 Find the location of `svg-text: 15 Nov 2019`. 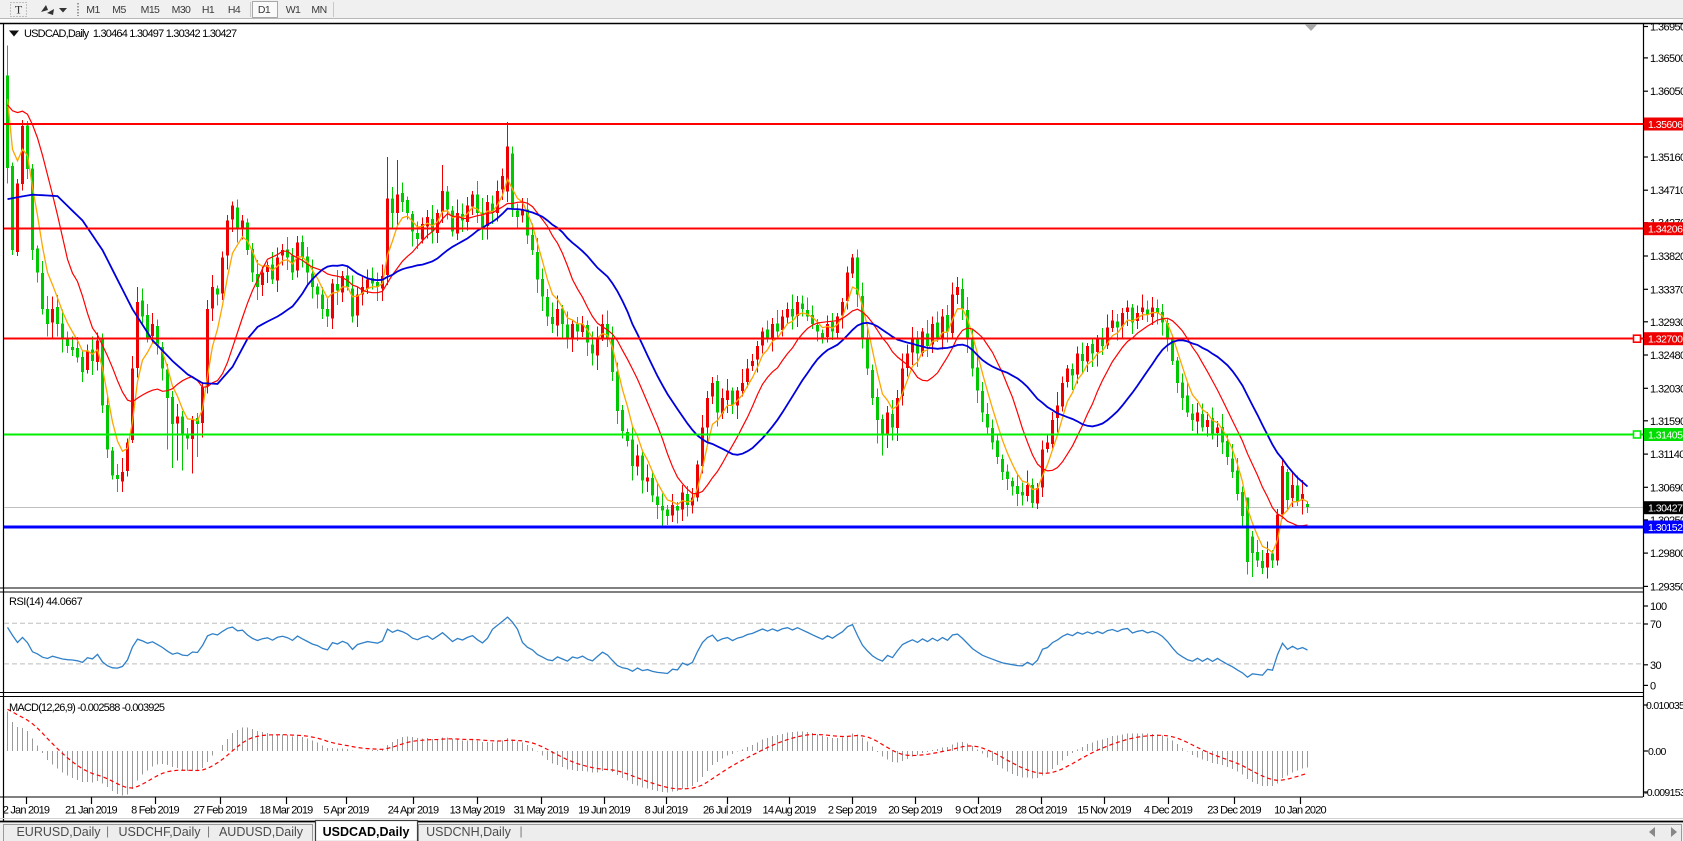

svg-text: 15 Nov 2019 is located at coordinates (1104, 811).